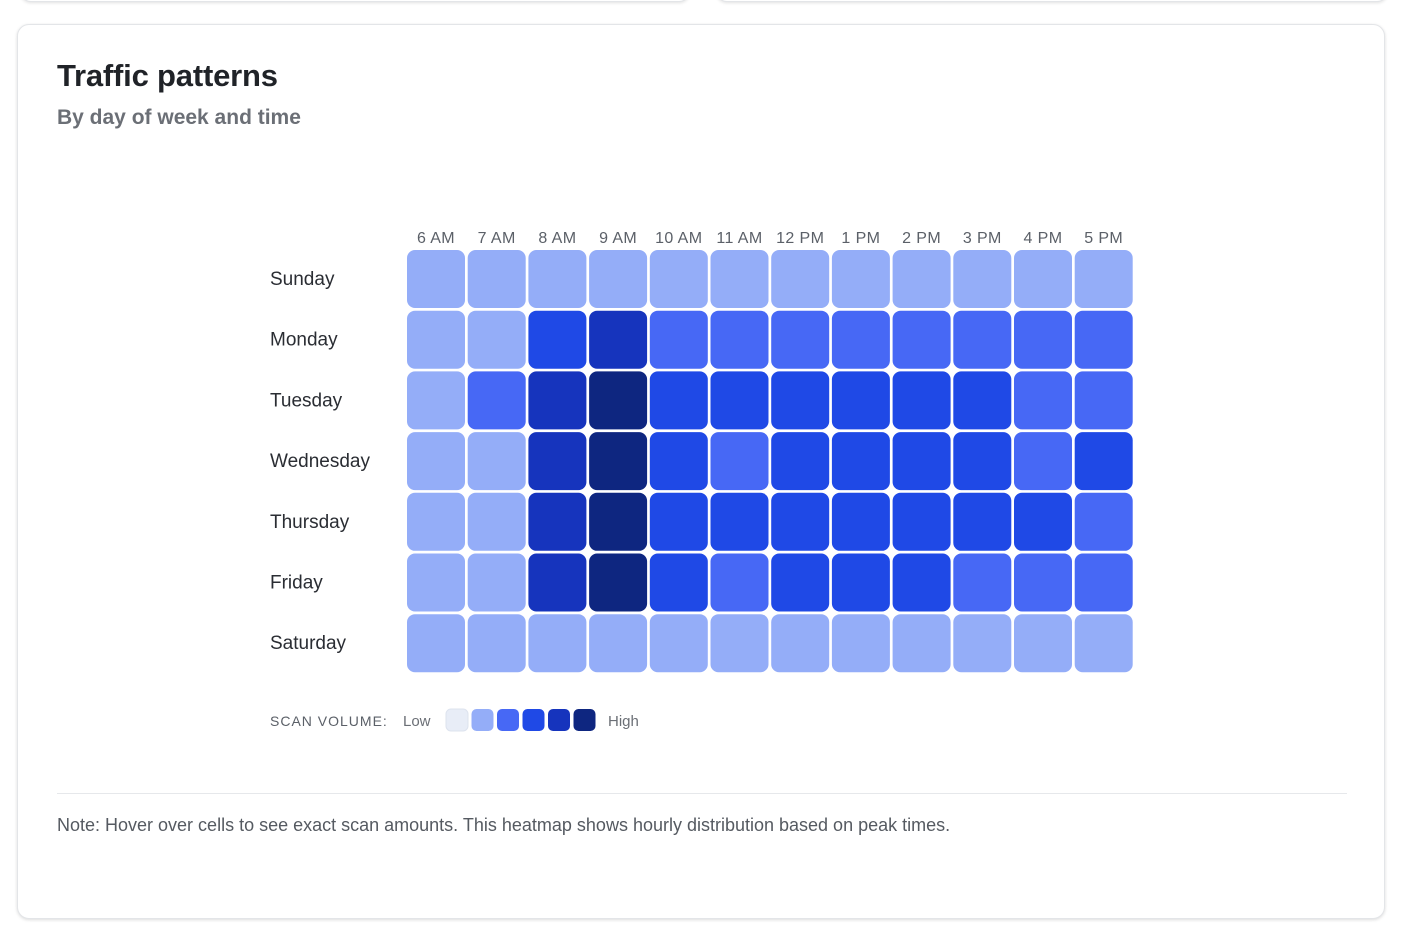 This screenshot has width=1408, height=940. I want to click on heatmap-cell: Sunday 5 PM, so click(1103, 279).